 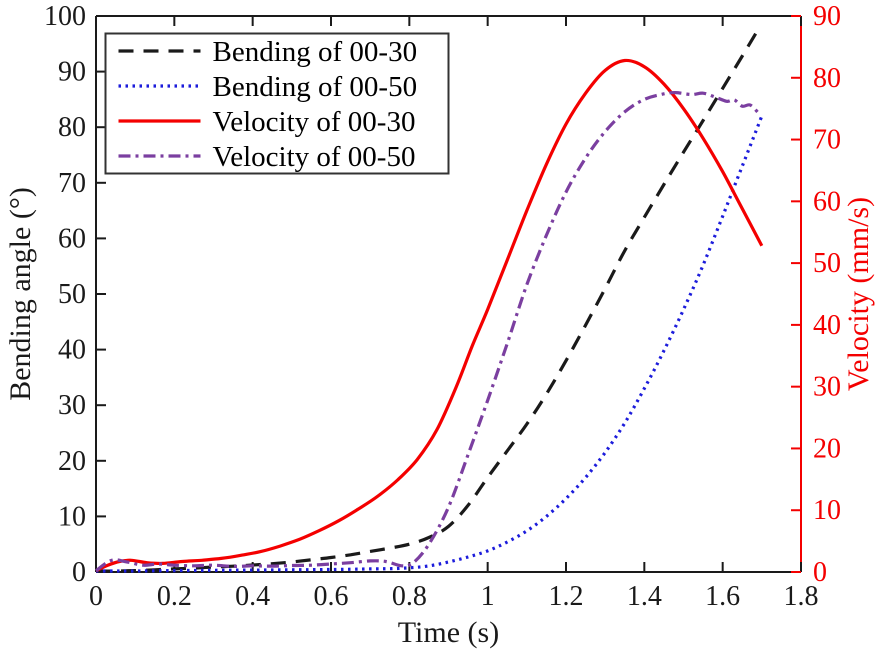 I want to click on y-tick-label-right: 60, so click(x=827, y=201).